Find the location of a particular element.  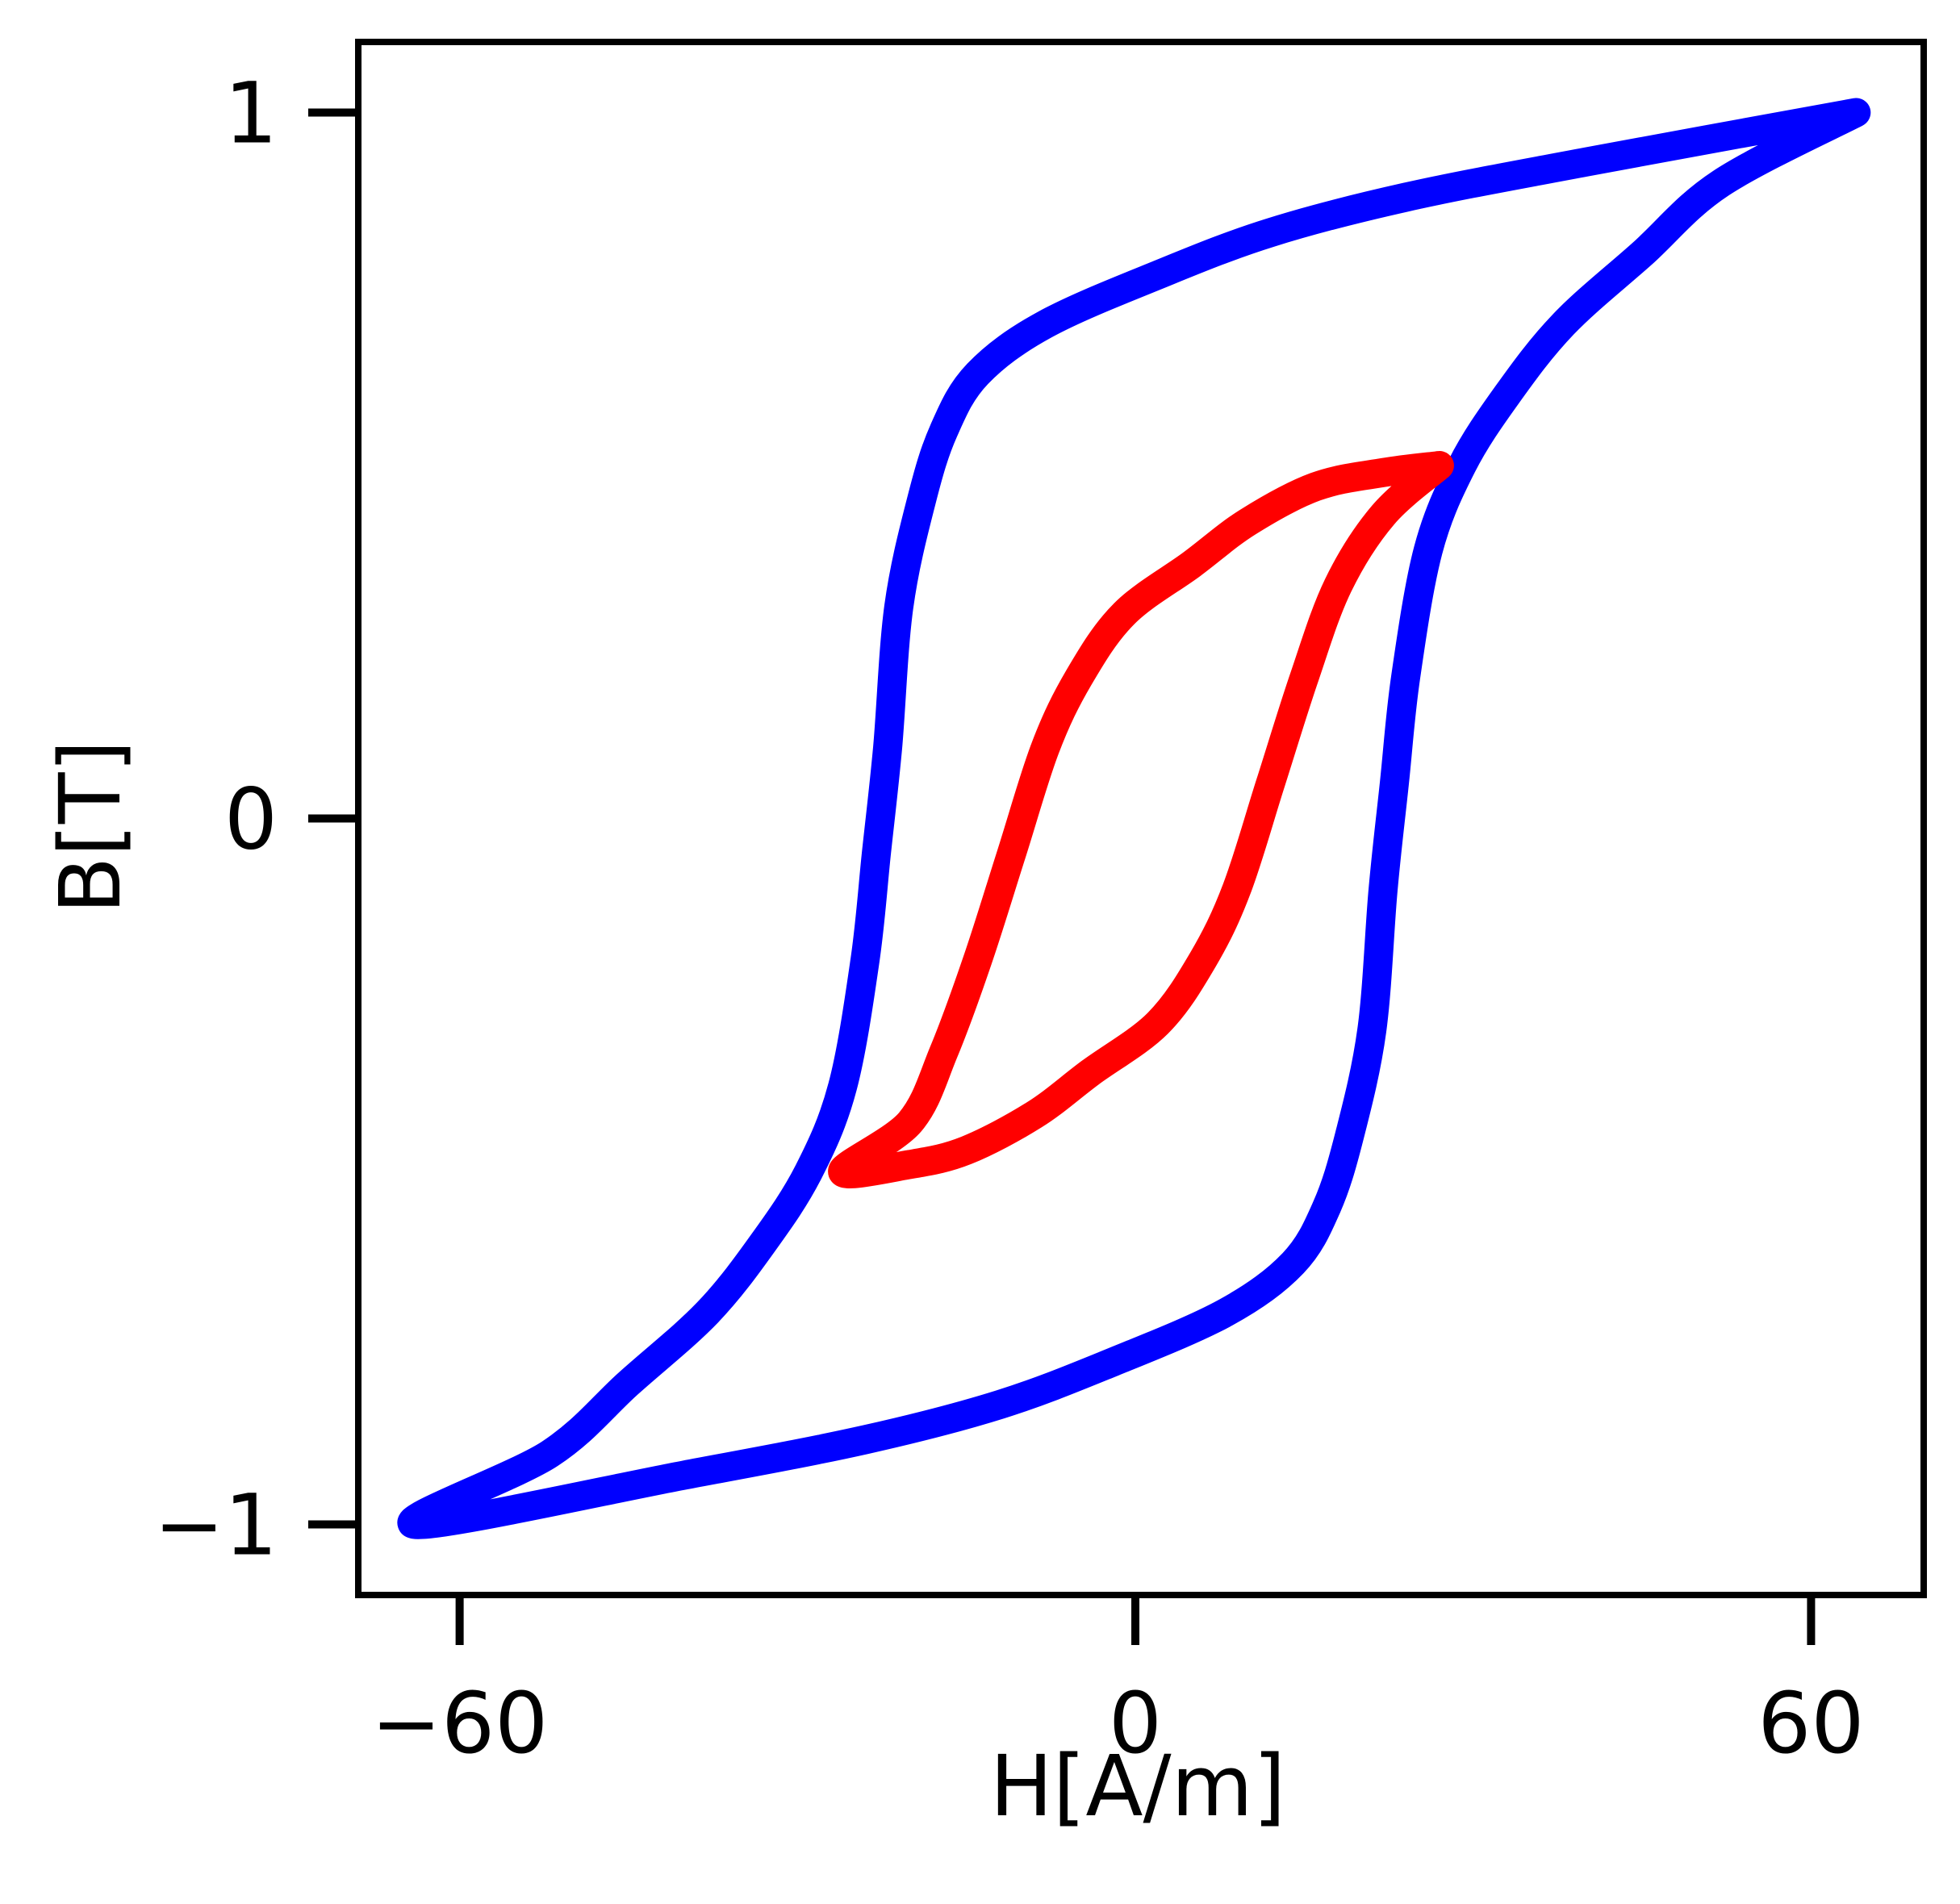

y-tick-label: 1 is located at coordinates (251, 114).